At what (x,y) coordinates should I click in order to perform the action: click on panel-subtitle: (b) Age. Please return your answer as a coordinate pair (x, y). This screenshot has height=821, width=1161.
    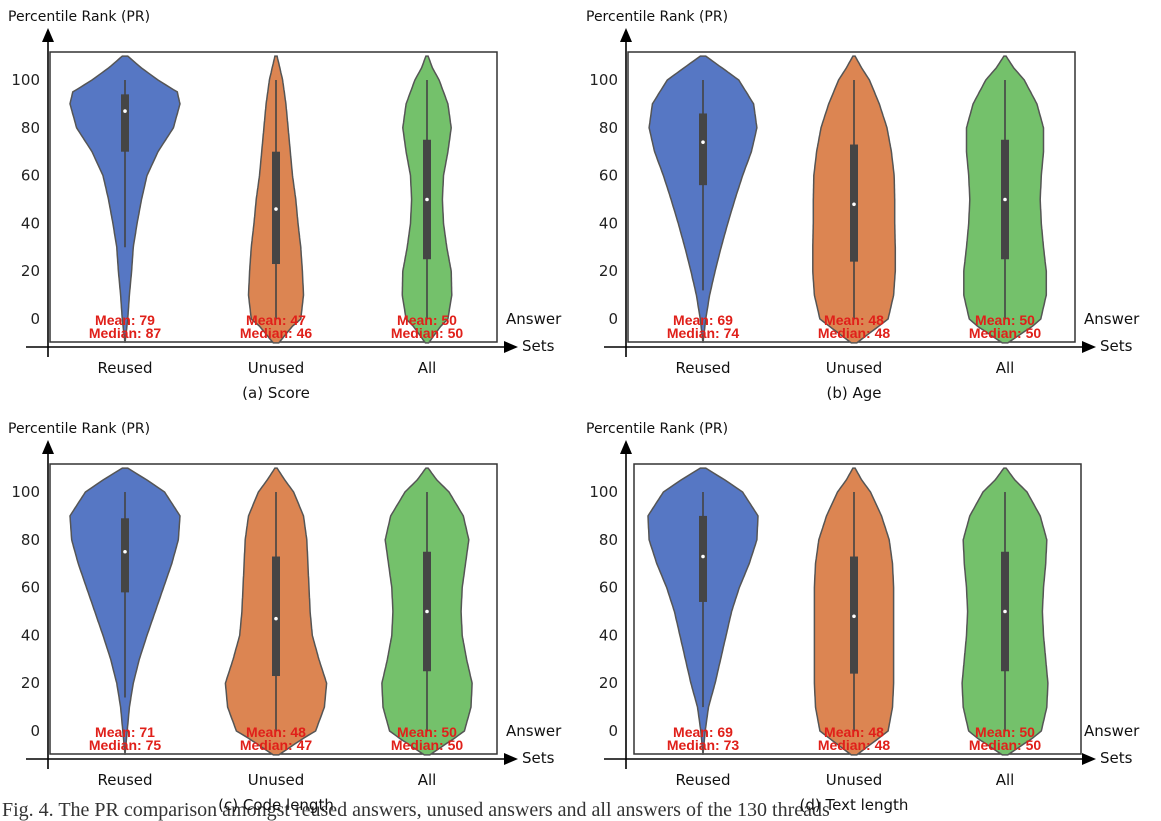
    Looking at the image, I should click on (853, 393).